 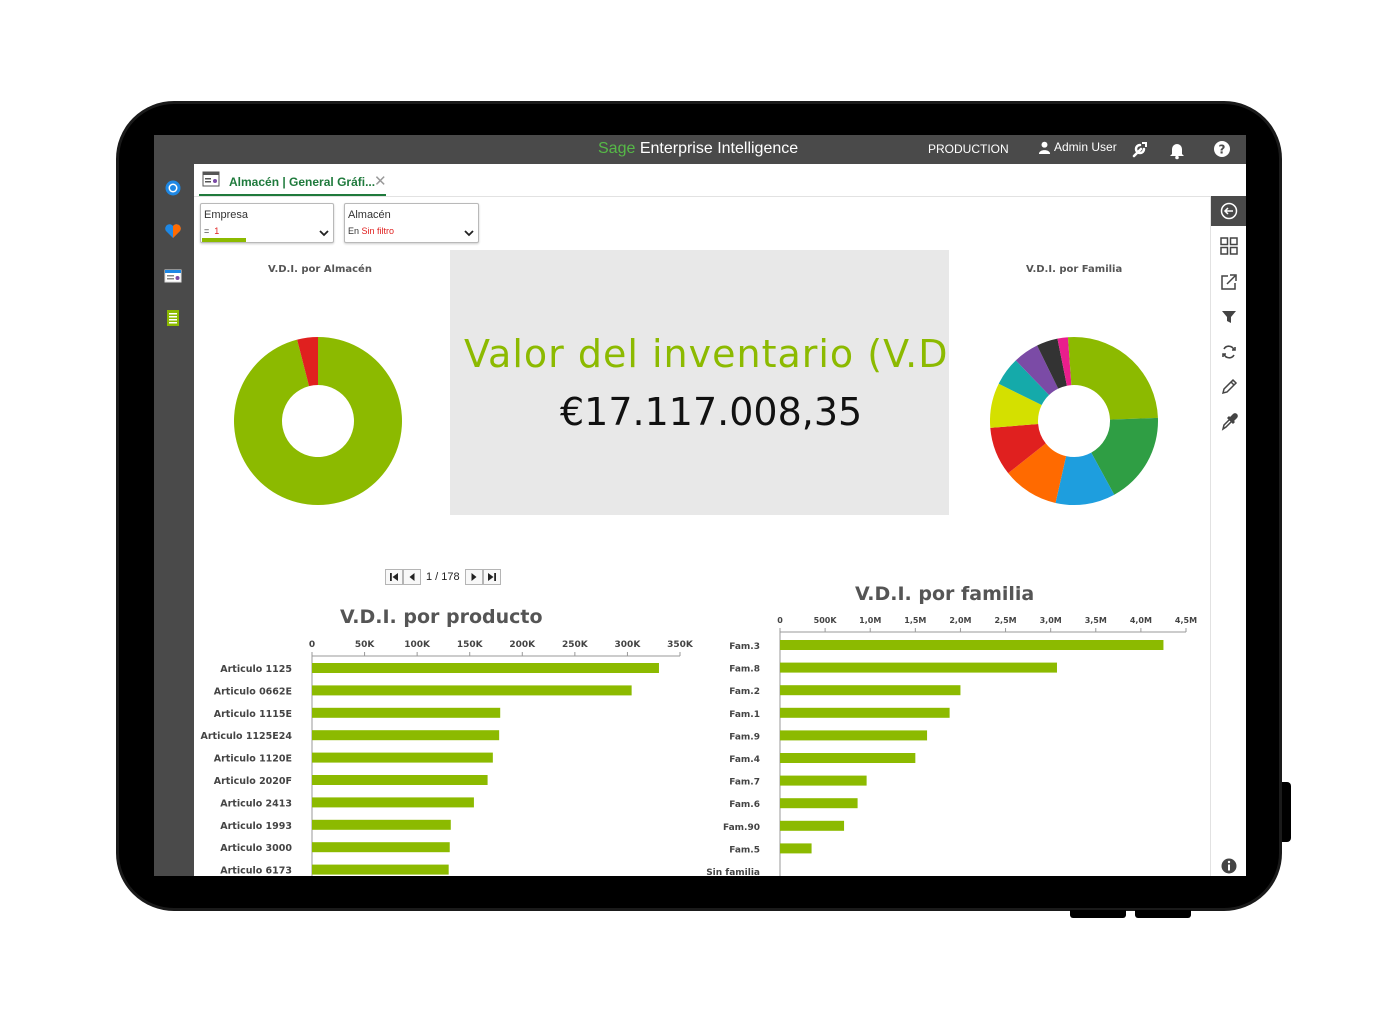 What do you see at coordinates (256, 803) in the screenshot?
I see `category-label: Articulo 2413` at bounding box center [256, 803].